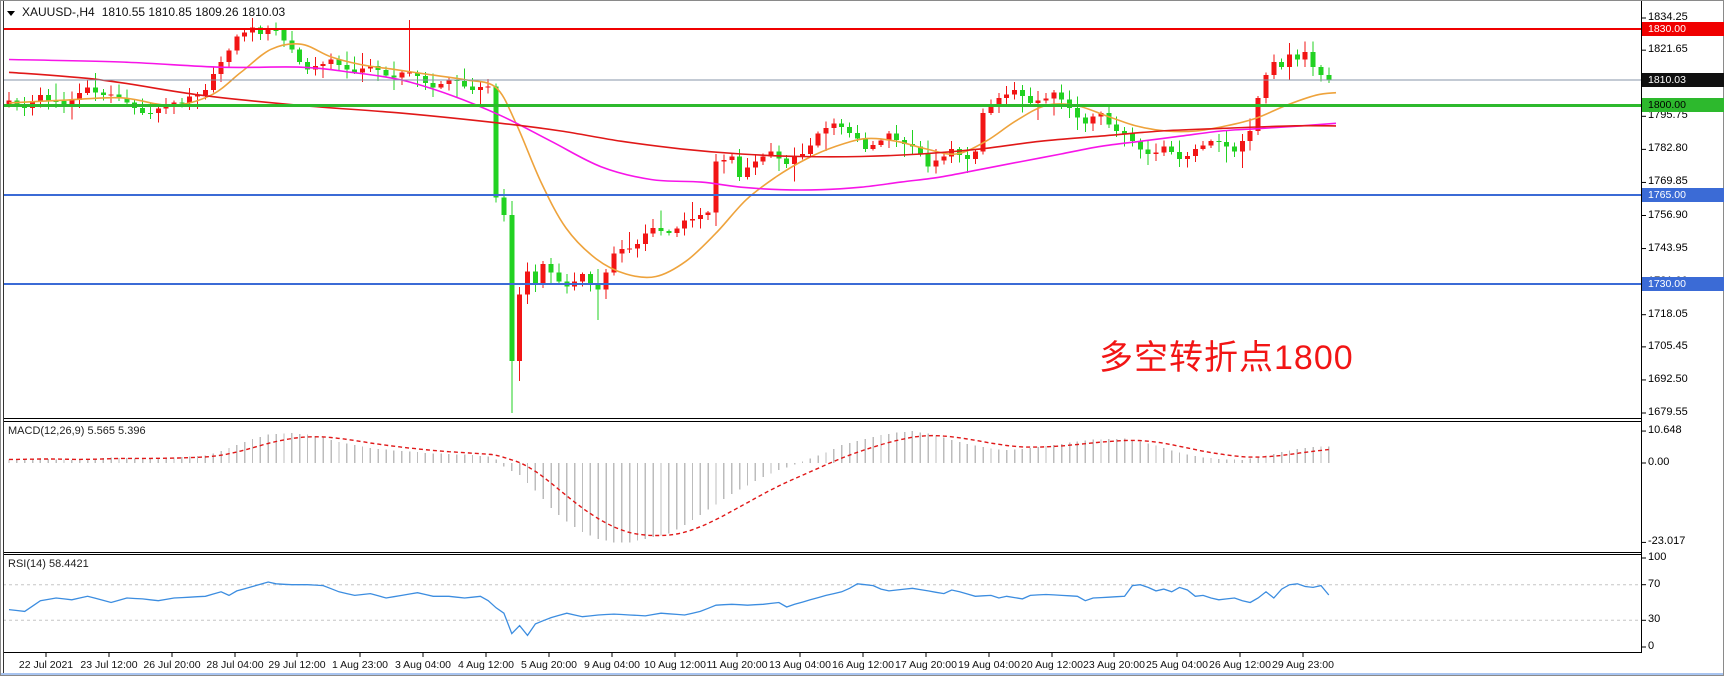 The height and width of the screenshot is (677, 1724). I want to click on macd-axis-label: 10.648, so click(1665, 430).